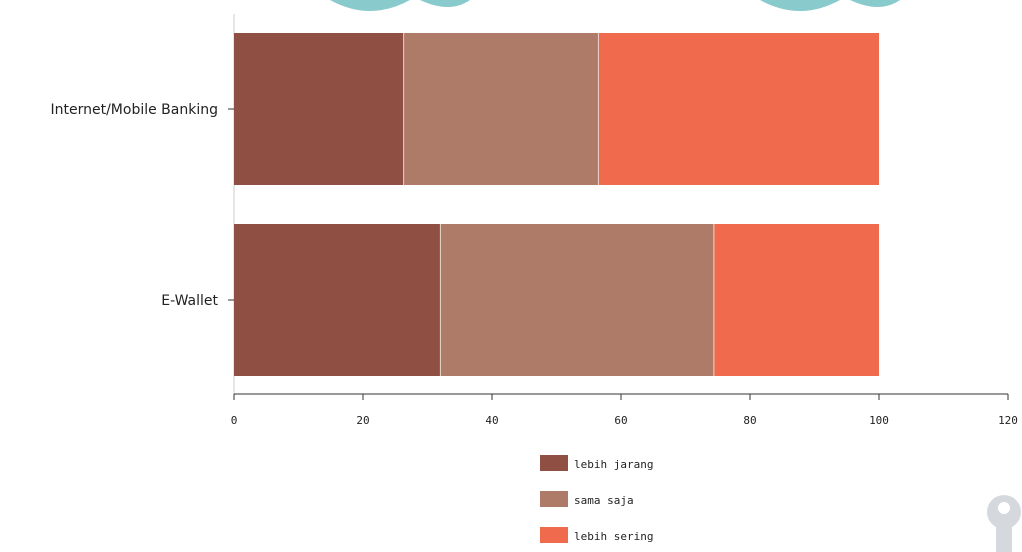 The width and height of the screenshot is (1022, 552). I want to click on x-axis-ticks: 0 20 40 60 80 100 120, so click(624, 410).